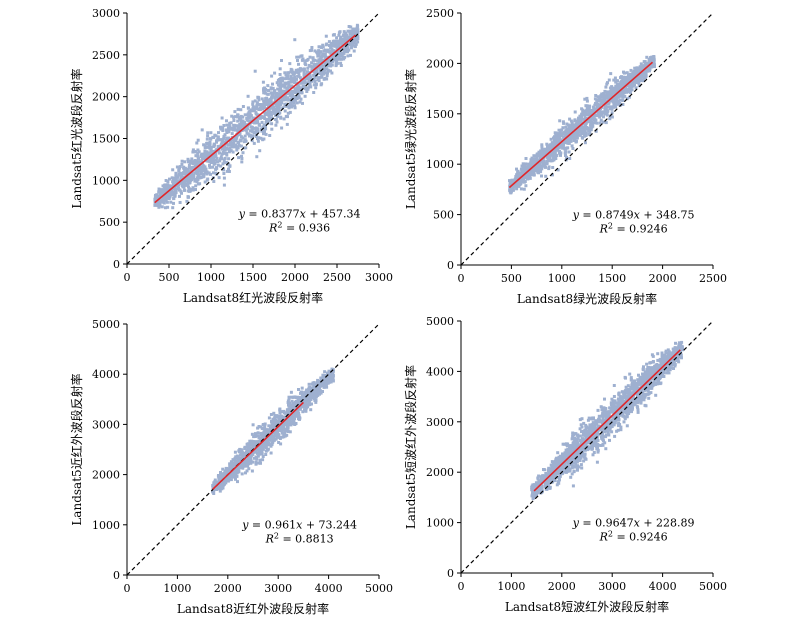  Describe the element at coordinates (450, 265) in the screenshot. I see `y-tick-label: 0` at that location.